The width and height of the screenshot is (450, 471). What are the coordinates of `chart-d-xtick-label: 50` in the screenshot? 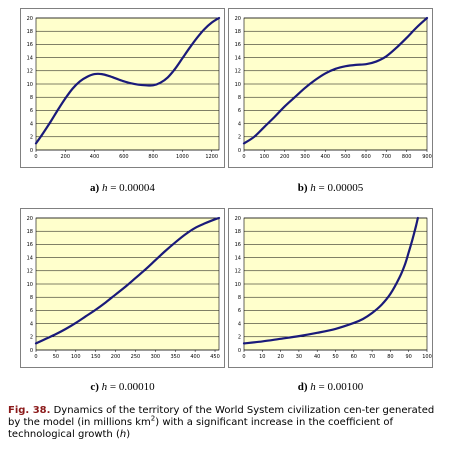 It's located at (335, 357).